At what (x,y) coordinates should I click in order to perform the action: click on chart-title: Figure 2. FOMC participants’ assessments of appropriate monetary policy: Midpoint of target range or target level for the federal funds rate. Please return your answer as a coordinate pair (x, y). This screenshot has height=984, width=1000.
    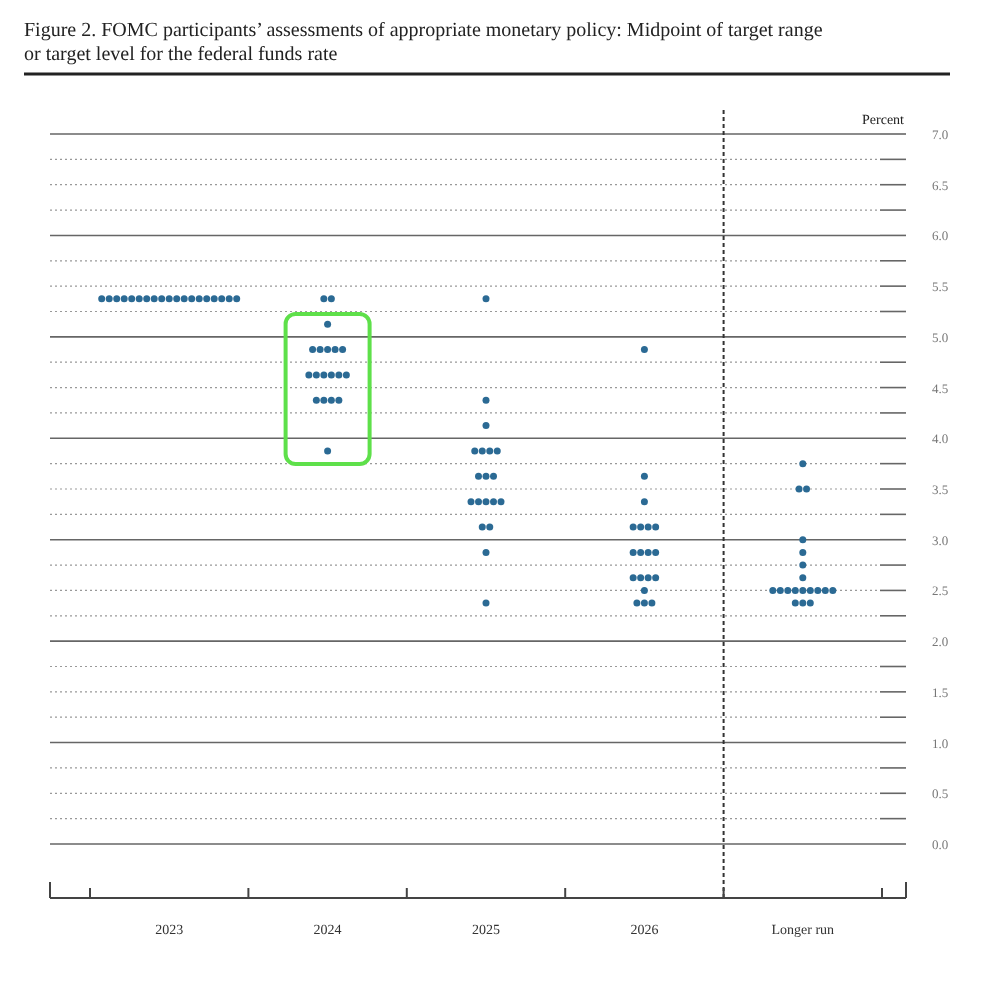
    Looking at the image, I should click on (424, 43).